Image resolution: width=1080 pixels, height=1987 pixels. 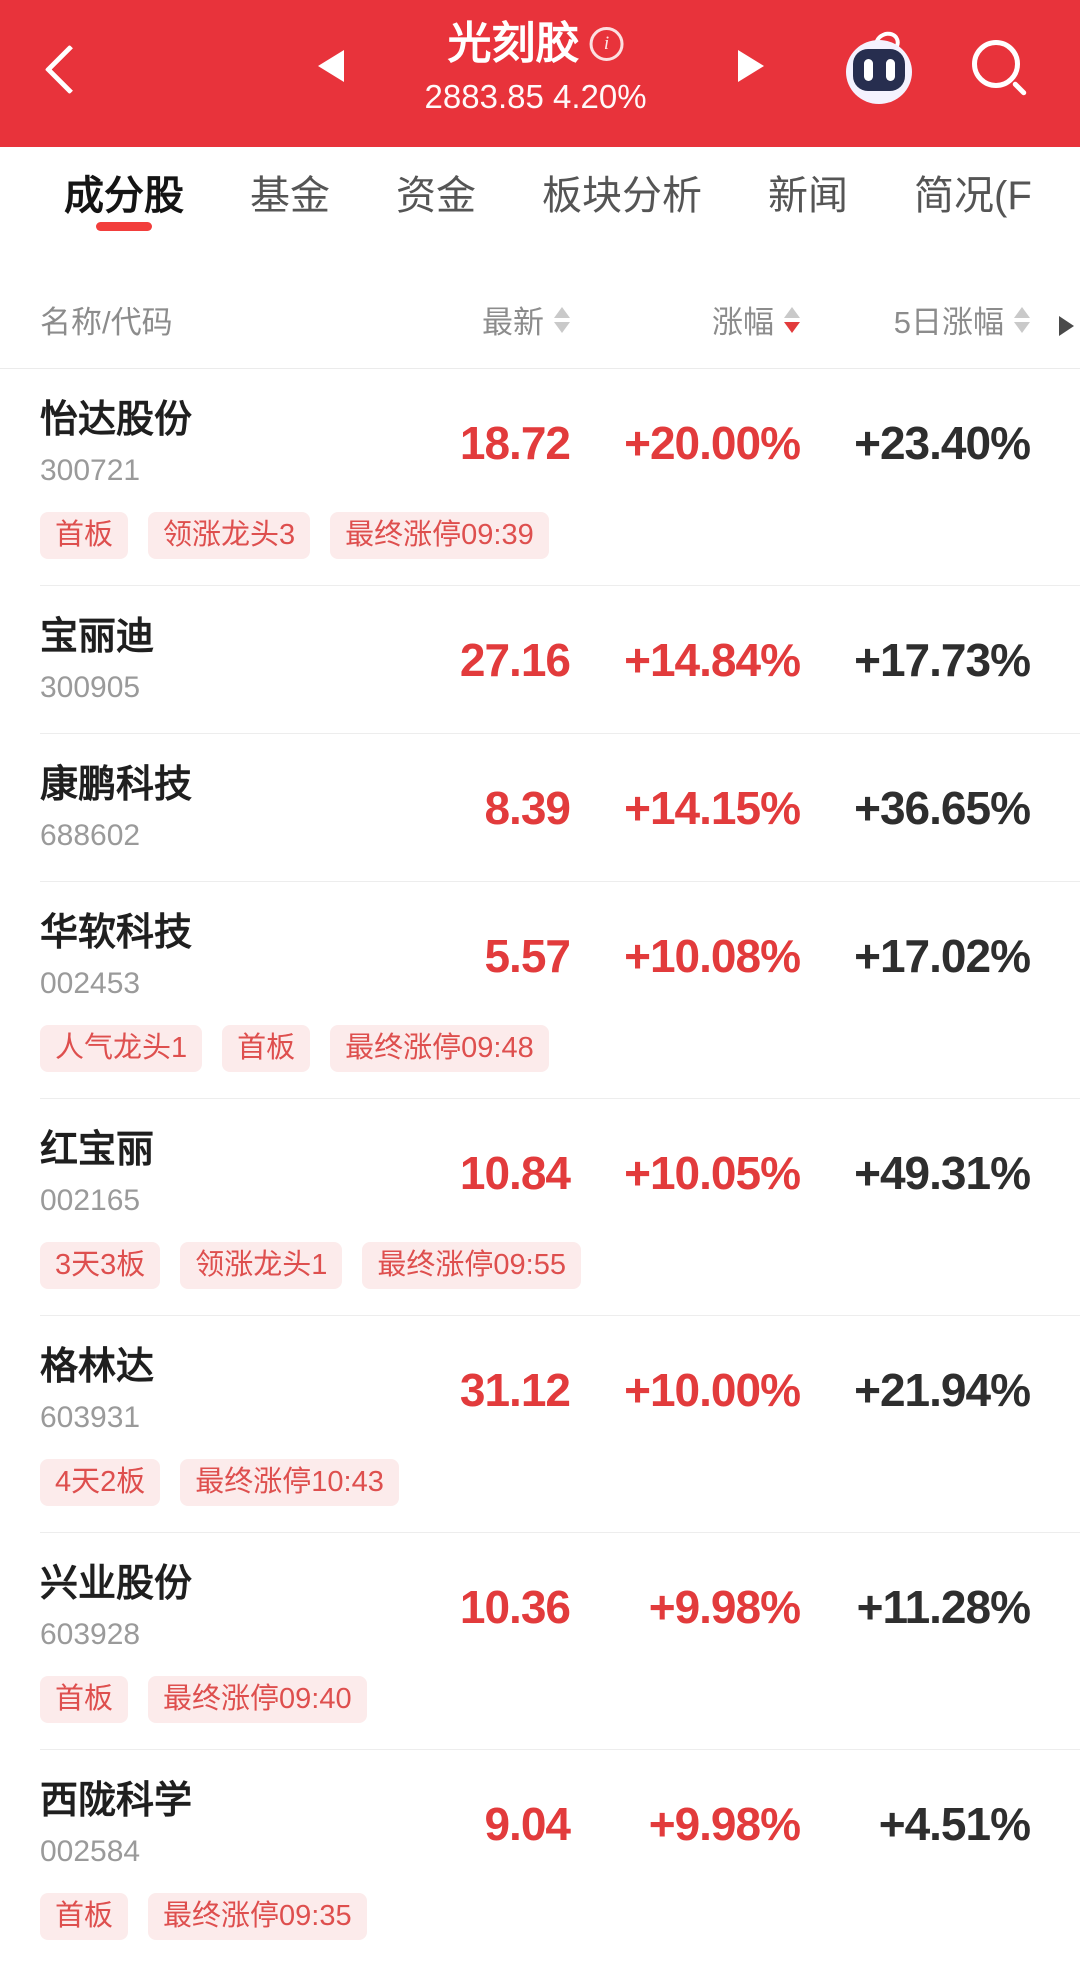 What do you see at coordinates (116, 420) in the screenshot?
I see `stock-name: 怡达股份` at bounding box center [116, 420].